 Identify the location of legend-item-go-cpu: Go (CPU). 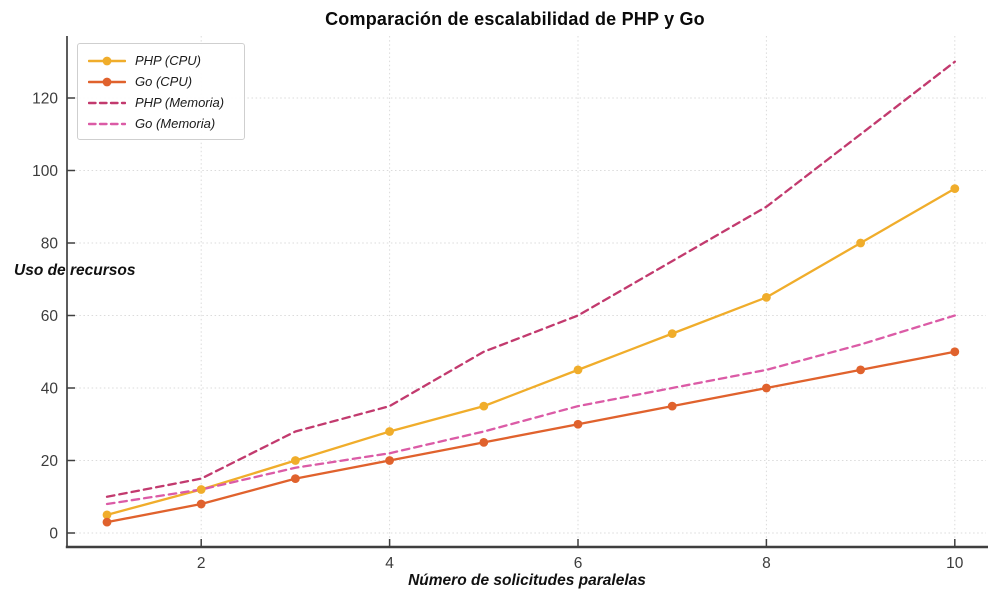
(161, 81).